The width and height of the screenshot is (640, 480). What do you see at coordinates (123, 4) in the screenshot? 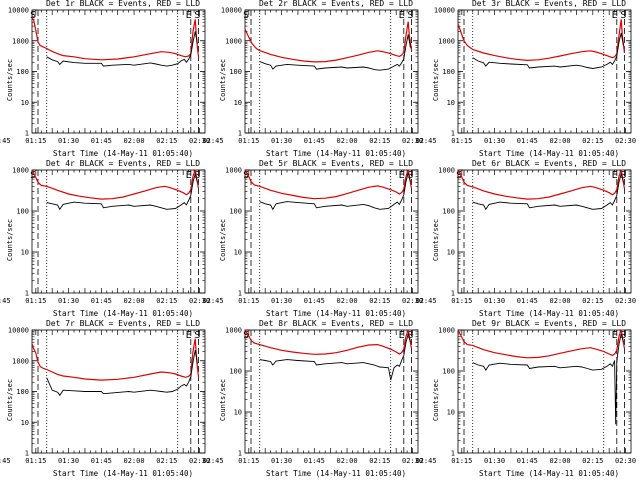
I see `panel-title: Det 1r BLACK = Events, RED = LLD` at bounding box center [123, 4].